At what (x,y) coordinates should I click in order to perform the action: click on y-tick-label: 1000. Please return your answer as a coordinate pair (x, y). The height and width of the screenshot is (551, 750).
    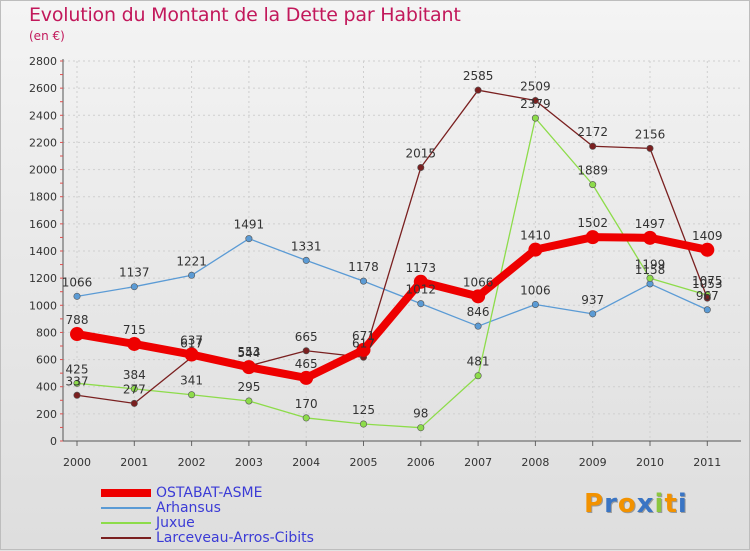
    Looking at the image, I should click on (43, 305).